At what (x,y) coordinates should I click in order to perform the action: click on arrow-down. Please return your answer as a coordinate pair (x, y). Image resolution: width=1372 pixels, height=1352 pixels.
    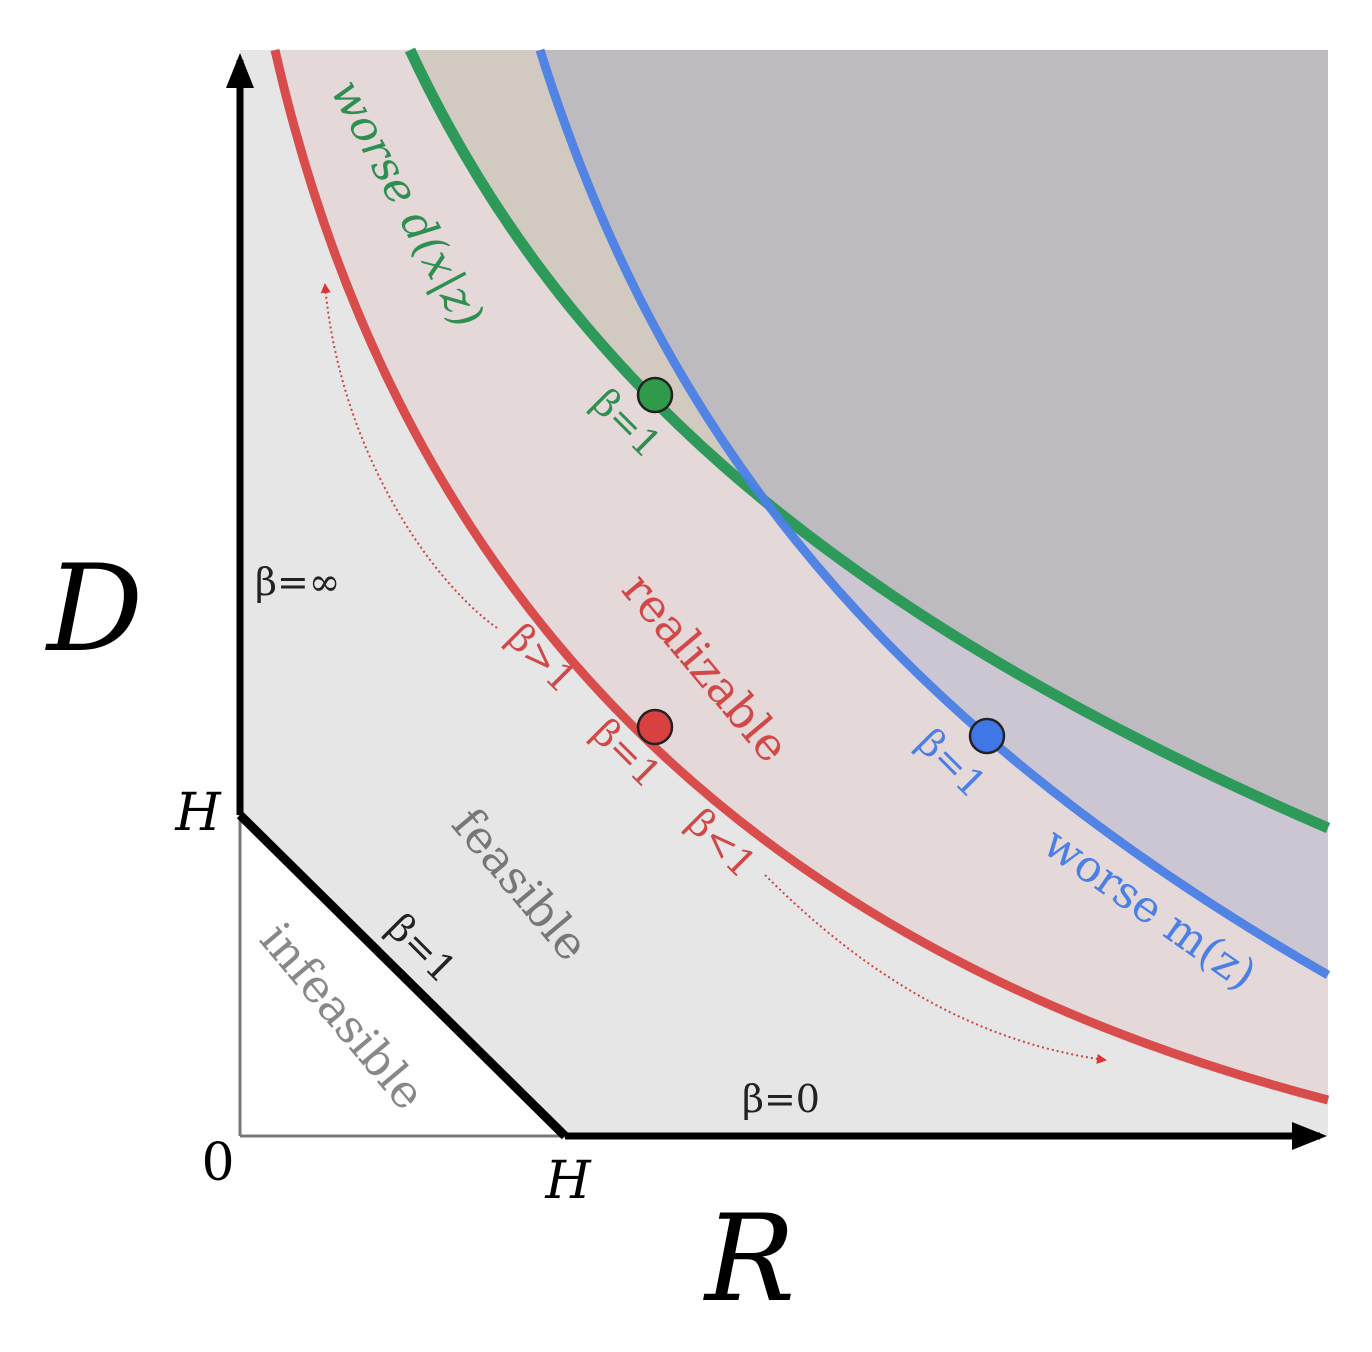
    Looking at the image, I should click on (935, 969).